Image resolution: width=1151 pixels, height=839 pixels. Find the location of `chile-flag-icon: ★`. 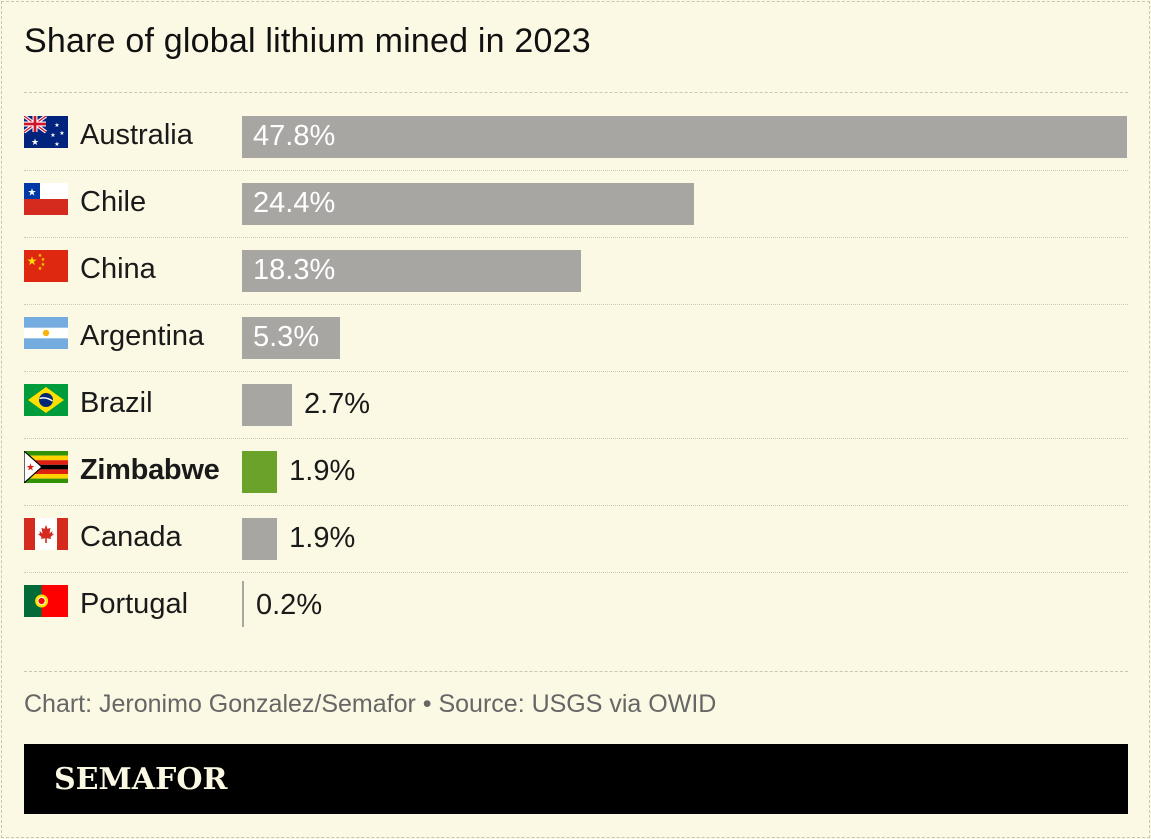

chile-flag-icon: ★ is located at coordinates (46, 199).